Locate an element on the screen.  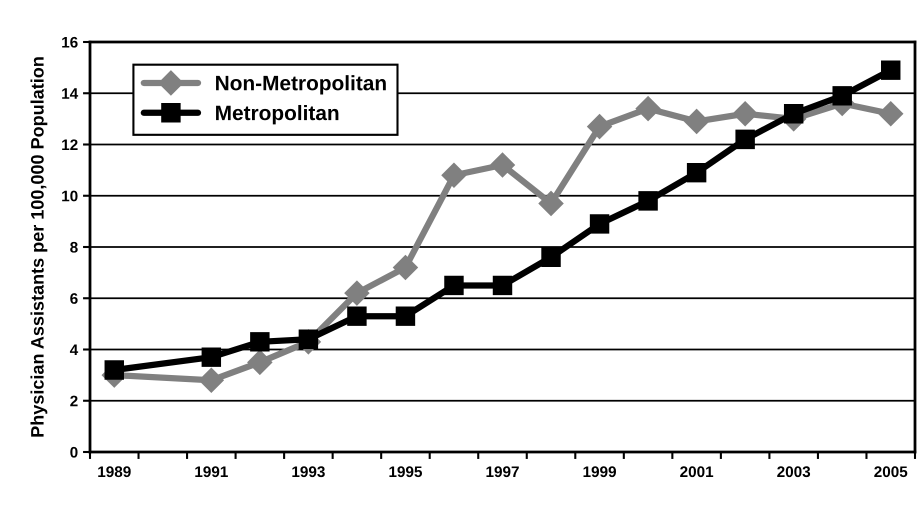
x-tick-label: 1991 is located at coordinates (211, 472).